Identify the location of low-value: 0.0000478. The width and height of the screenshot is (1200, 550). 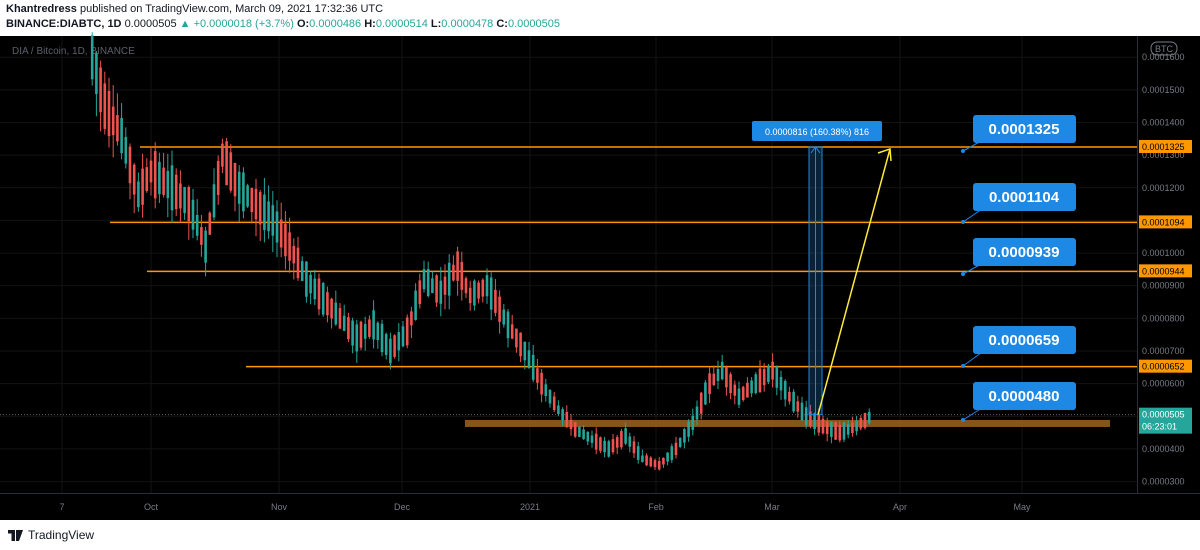
(467, 24).